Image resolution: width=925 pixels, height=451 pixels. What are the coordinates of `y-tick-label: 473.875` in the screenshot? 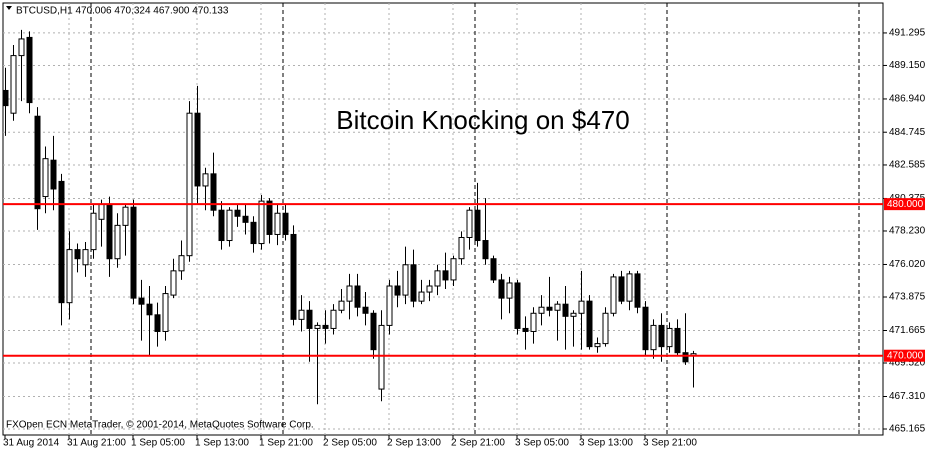 It's located at (907, 297).